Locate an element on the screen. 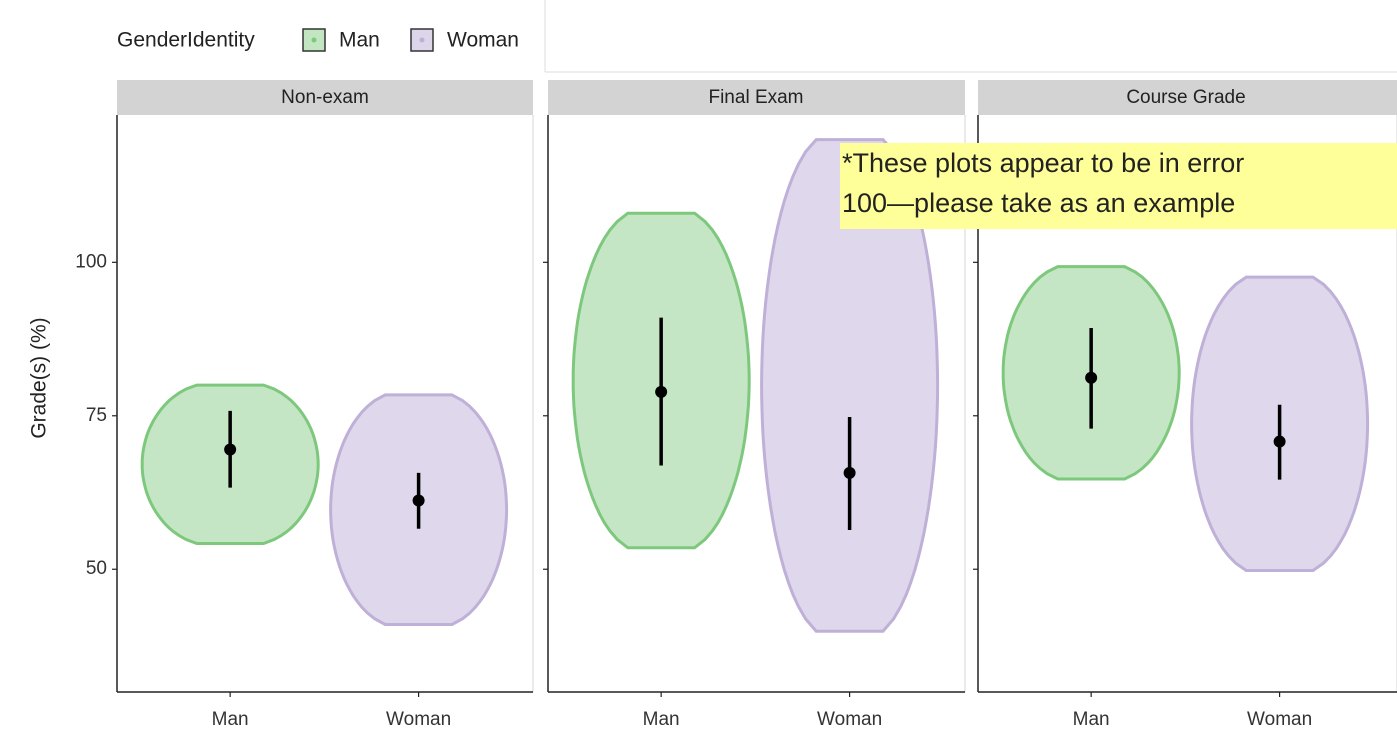 The height and width of the screenshot is (732, 1397). legend-title: GenderIdentity is located at coordinates (186, 40).